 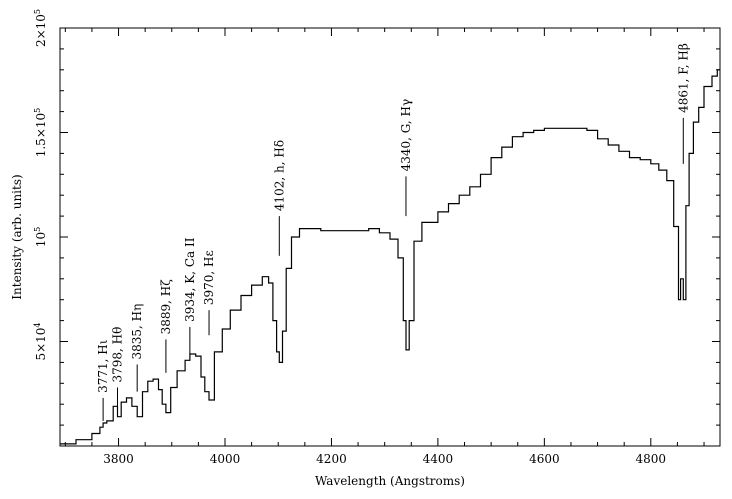 I want to click on x-tick-label: 3800, so click(x=118, y=459).